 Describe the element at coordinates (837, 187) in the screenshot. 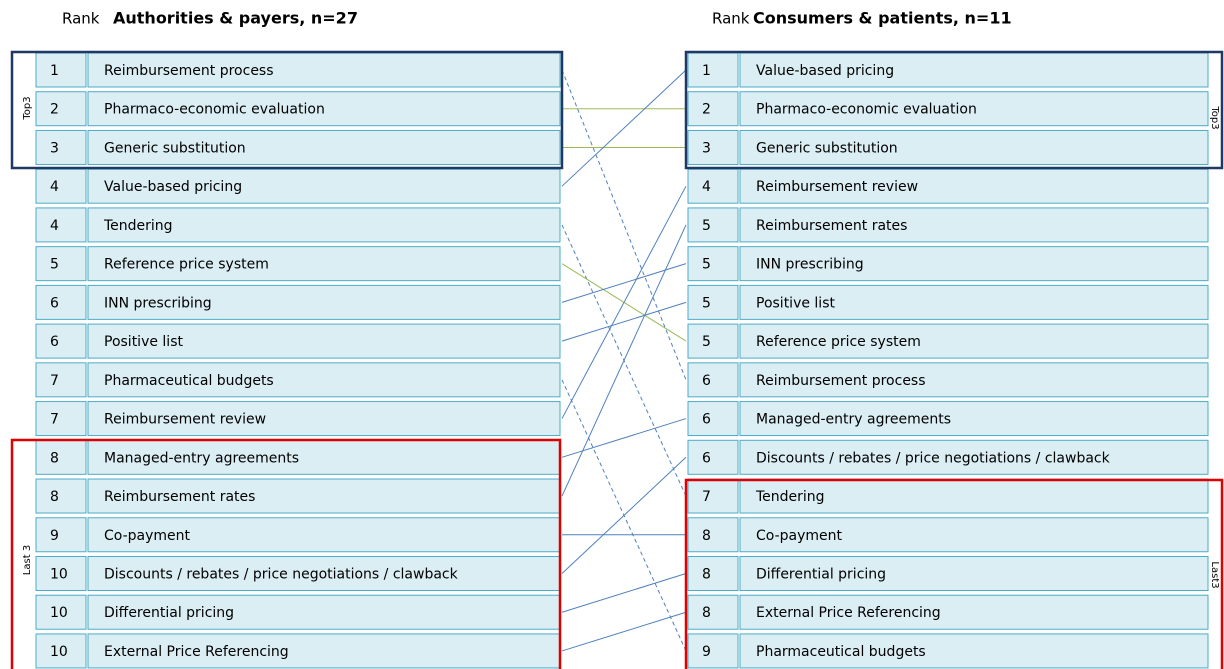

I see `item-label: Reimbursement review` at that location.